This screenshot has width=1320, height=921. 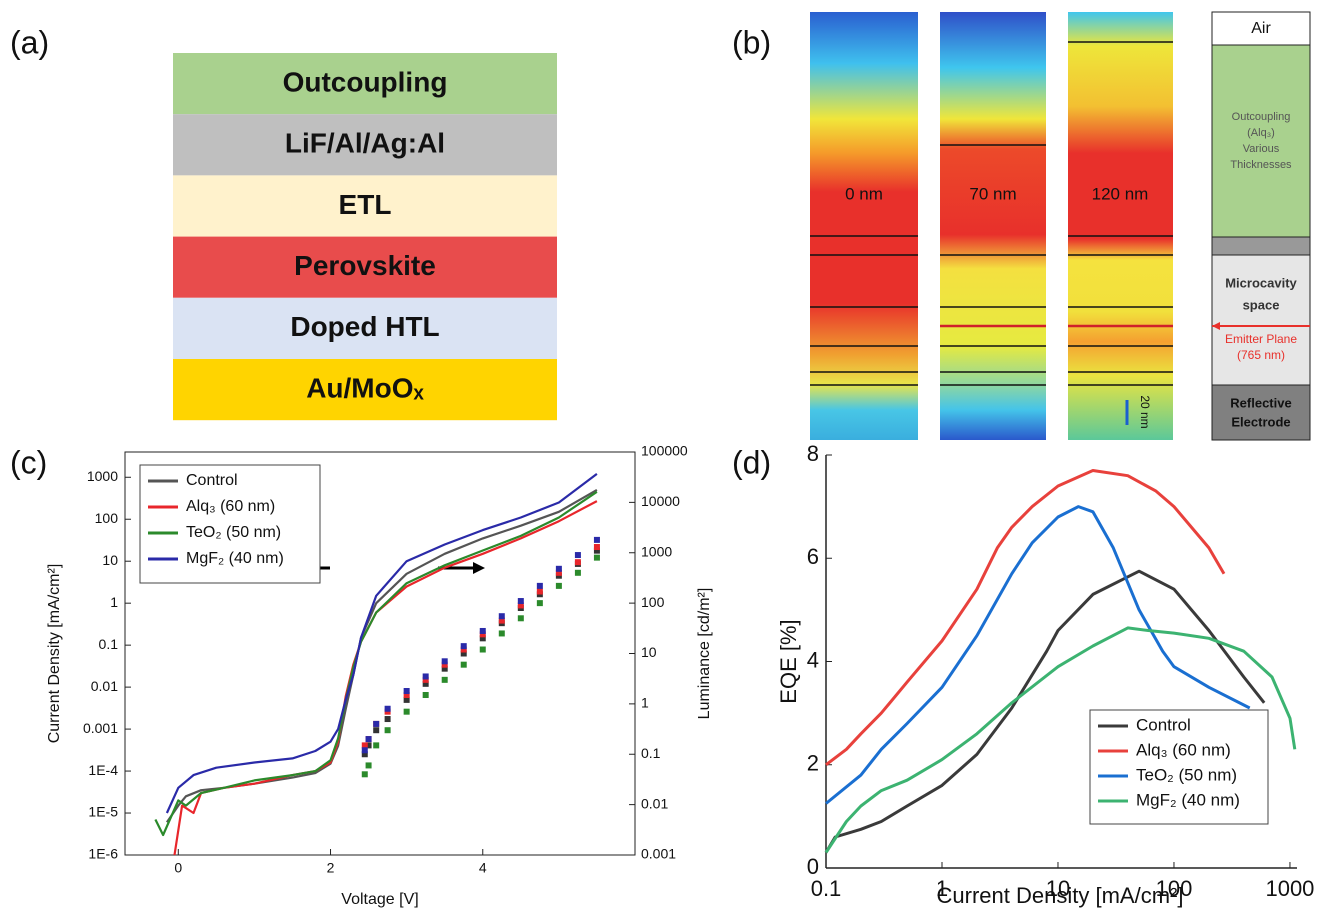 What do you see at coordinates (379, 899) in the screenshot?
I see `x-axis-label: Voltage [V]` at bounding box center [379, 899].